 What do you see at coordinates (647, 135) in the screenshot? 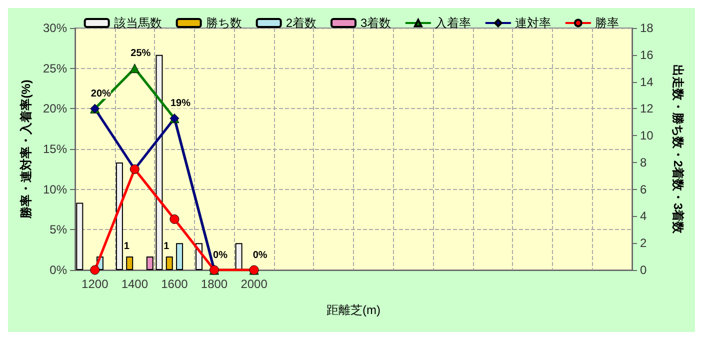
I see `y2-tick-label: 10` at bounding box center [647, 135].